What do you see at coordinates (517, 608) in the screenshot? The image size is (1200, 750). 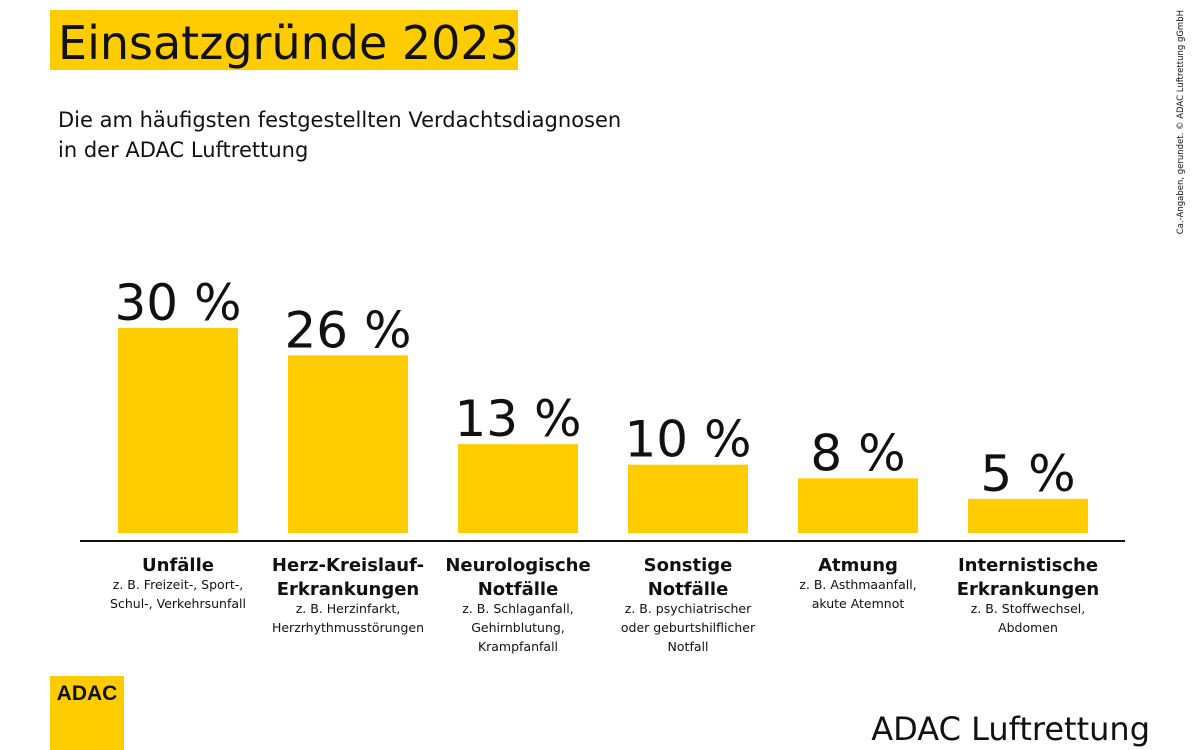 I see `category-description: z. B. Schlaganfall,` at bounding box center [517, 608].